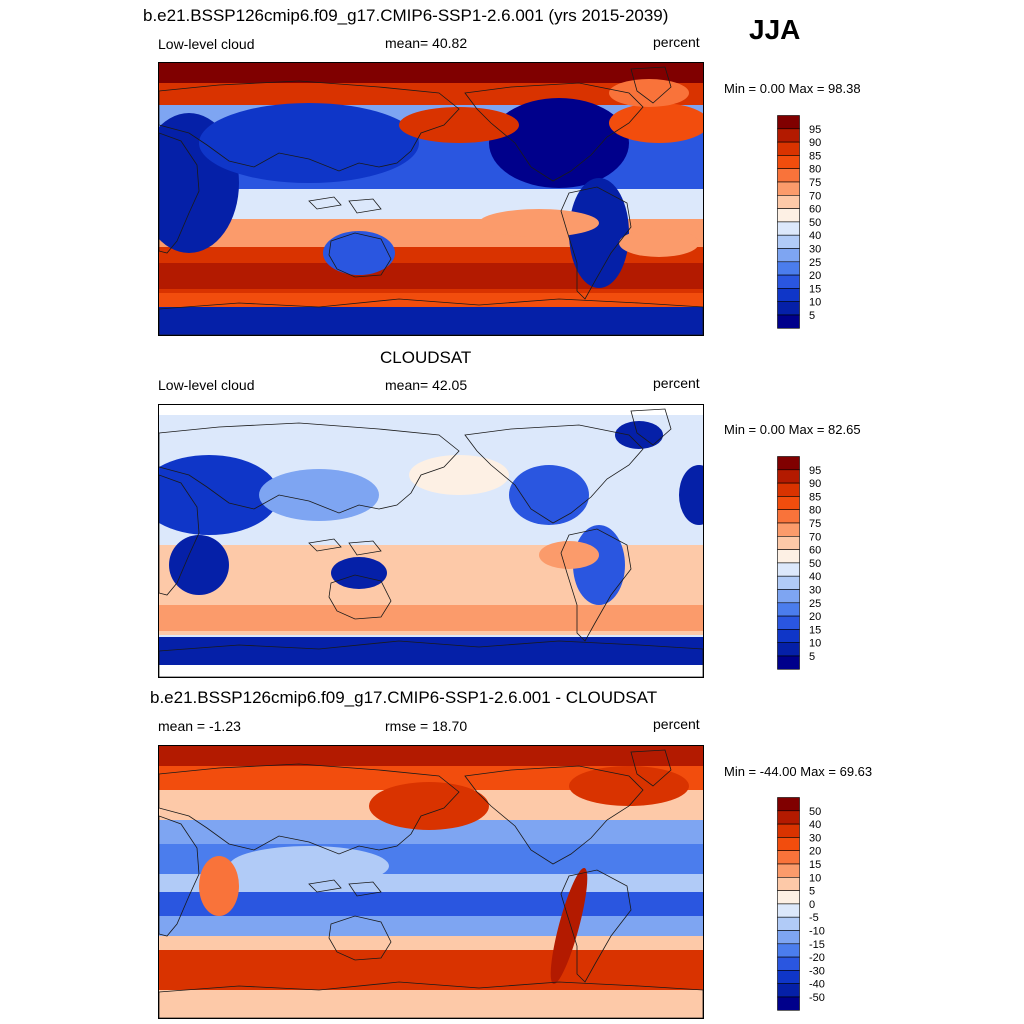  I want to click on colorbar-tick-label: -20, so click(817, 958).